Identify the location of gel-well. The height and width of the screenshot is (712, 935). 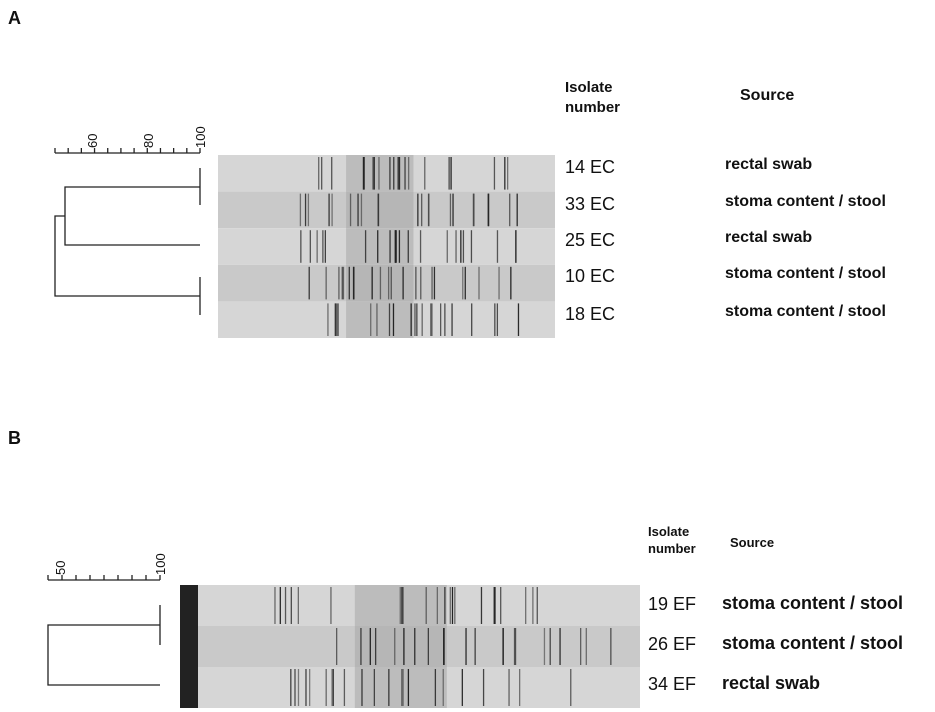
(189, 646).